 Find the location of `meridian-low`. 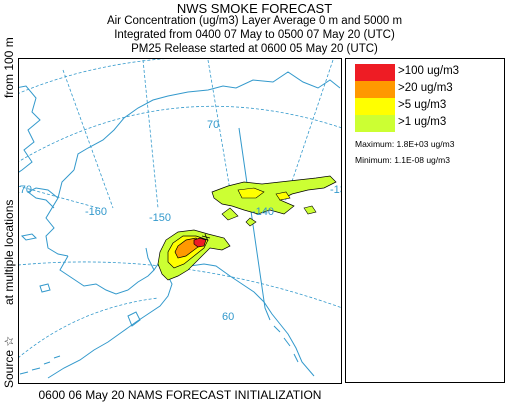

meridian-low is located at coordinates (89, 327).